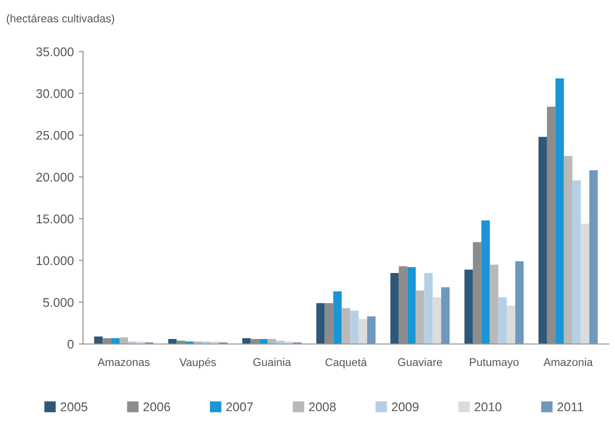  I want to click on legend-label: 2009, so click(405, 407).